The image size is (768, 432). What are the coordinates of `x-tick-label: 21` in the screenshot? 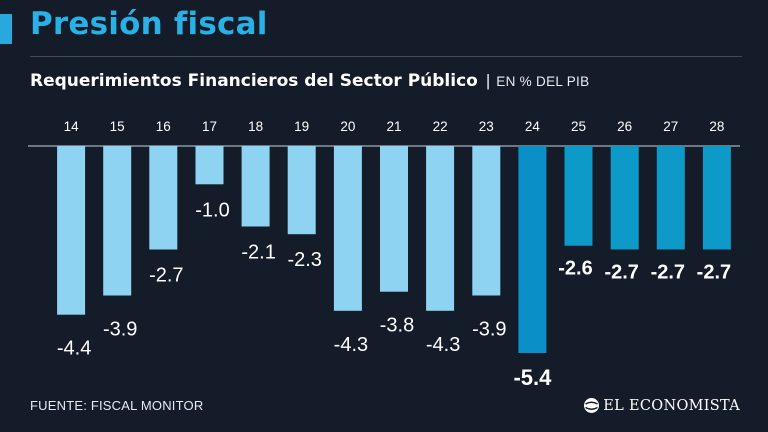 It's located at (393, 126).